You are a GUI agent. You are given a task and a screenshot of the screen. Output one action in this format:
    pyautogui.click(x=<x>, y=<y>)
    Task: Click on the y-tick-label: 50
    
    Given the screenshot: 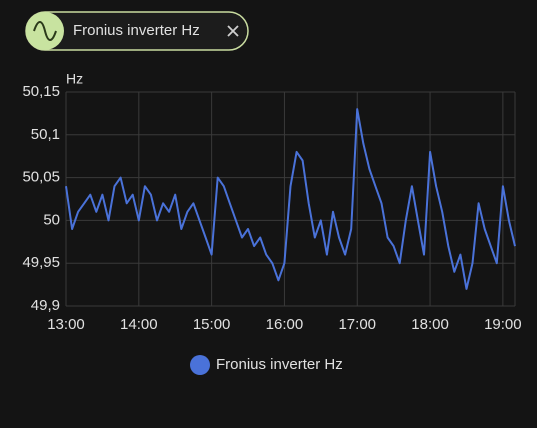 What is the action you would take?
    pyautogui.click(x=51, y=219)
    